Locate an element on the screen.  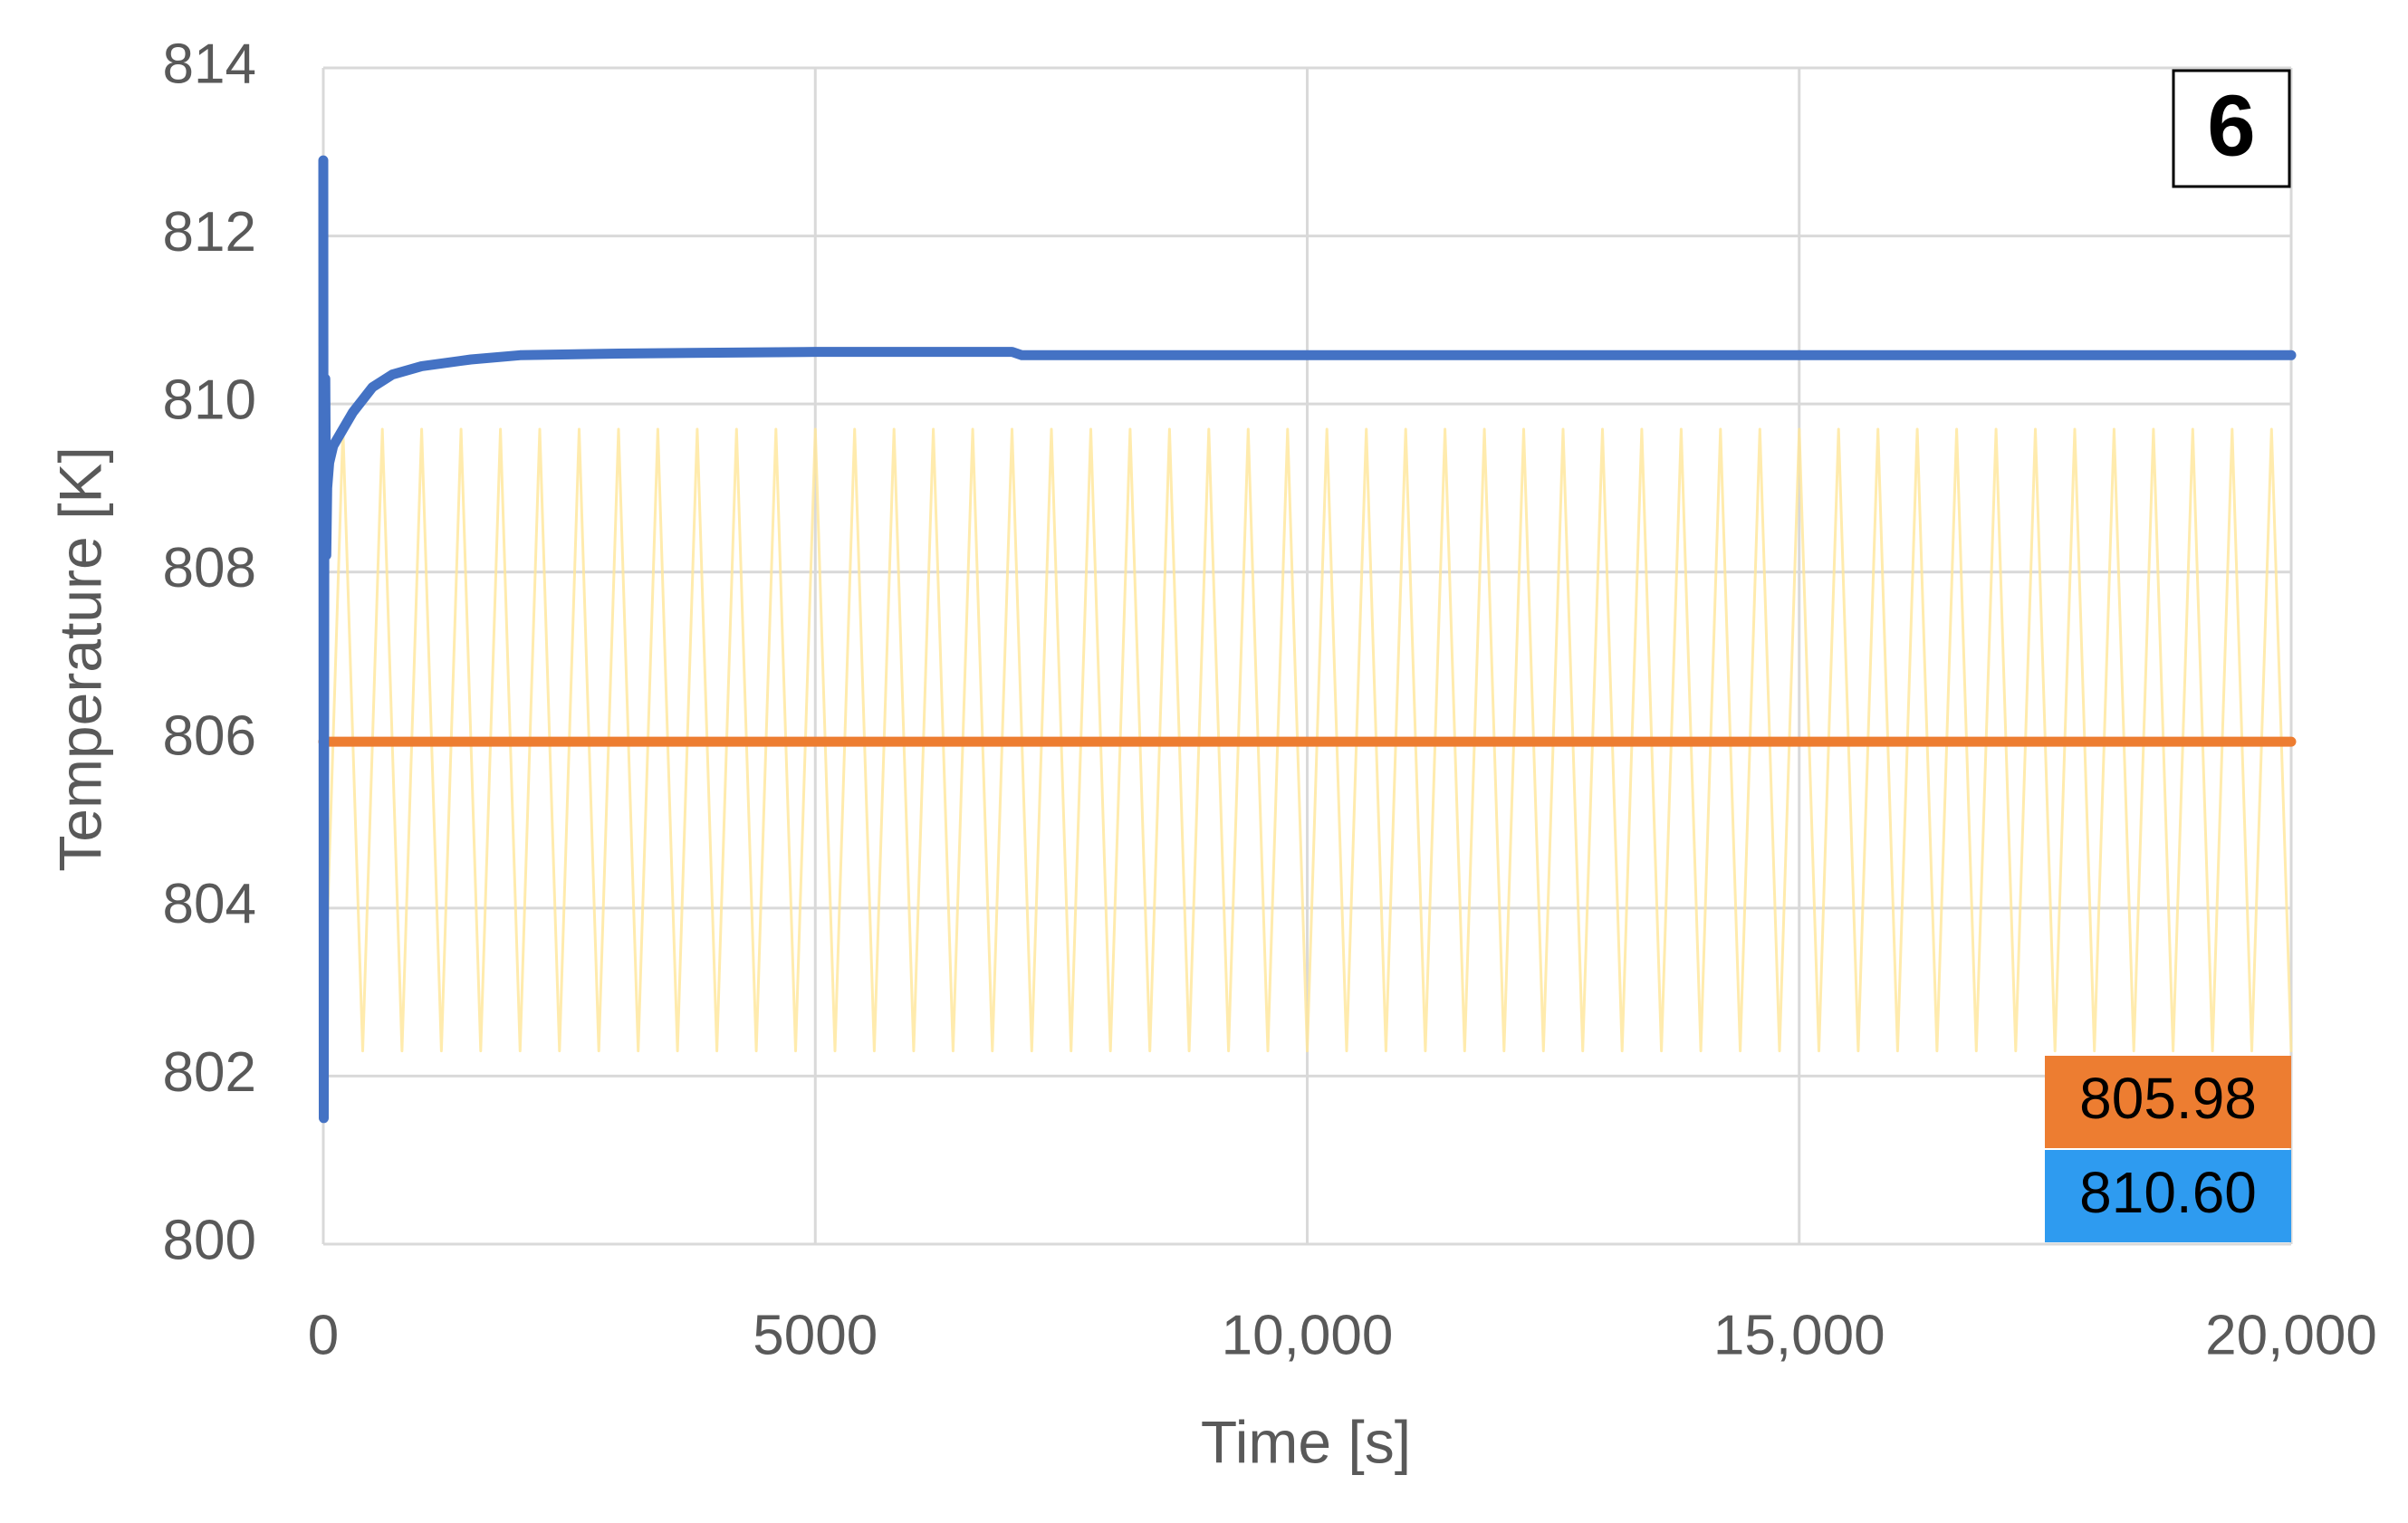
x-axis-title: Time [s] is located at coordinates (1306, 1441).